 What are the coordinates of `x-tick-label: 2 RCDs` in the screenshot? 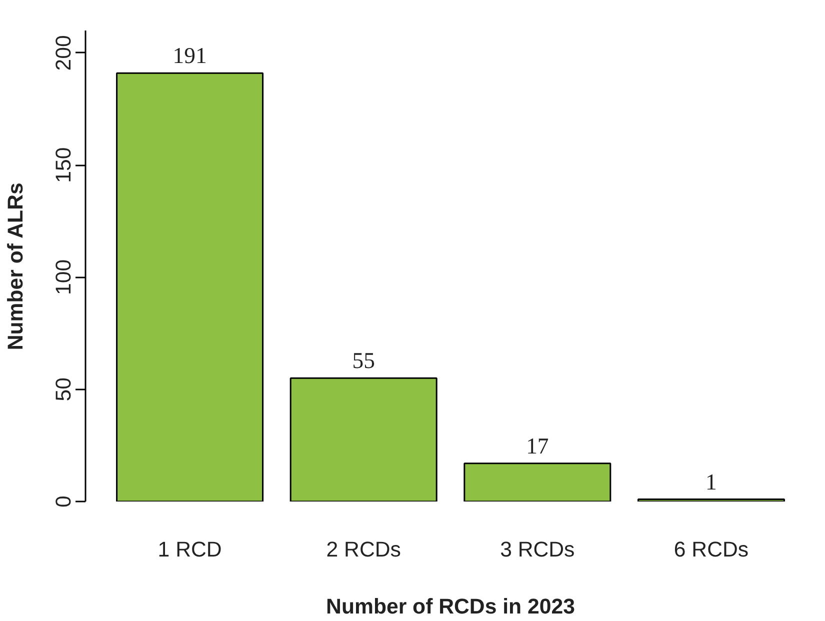 It's located at (363, 550).